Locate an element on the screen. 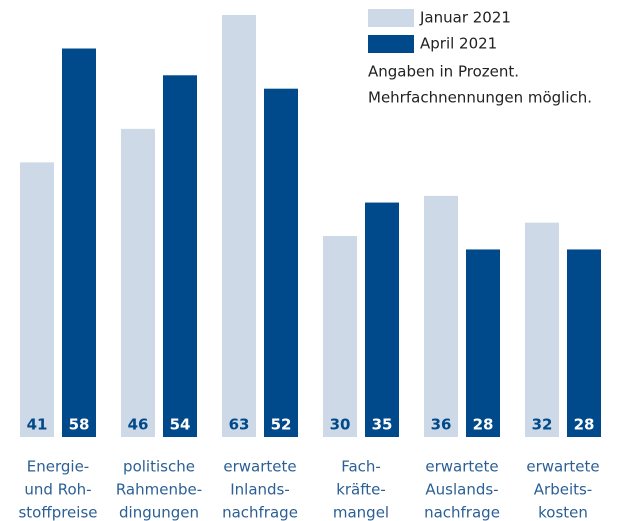 This screenshot has width=620, height=521. category-label: mangel is located at coordinates (361, 512).